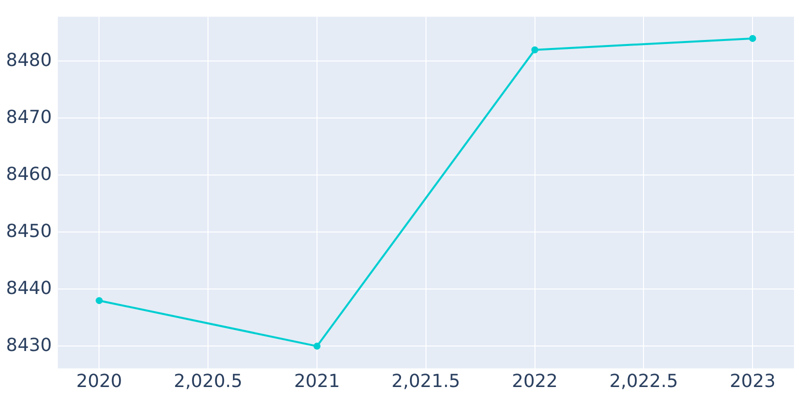  What do you see at coordinates (426, 381) in the screenshot?
I see `x-tick-label: 2,021.5` at bounding box center [426, 381].